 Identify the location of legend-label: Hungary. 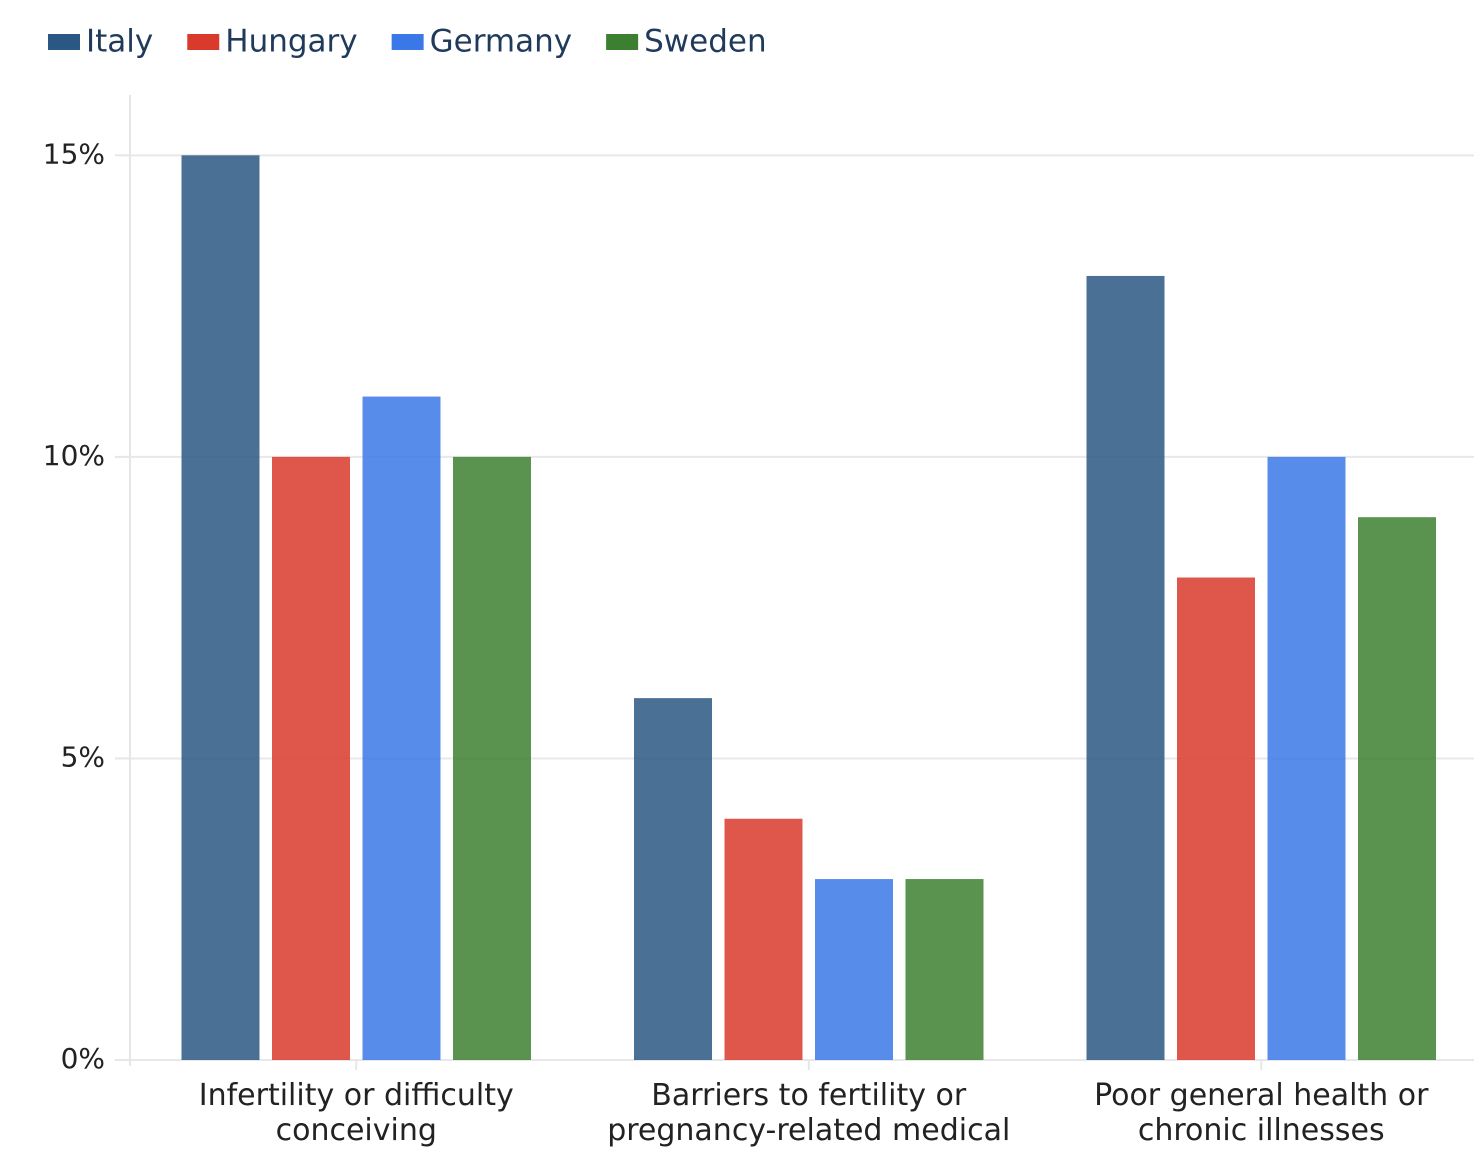
(291, 42).